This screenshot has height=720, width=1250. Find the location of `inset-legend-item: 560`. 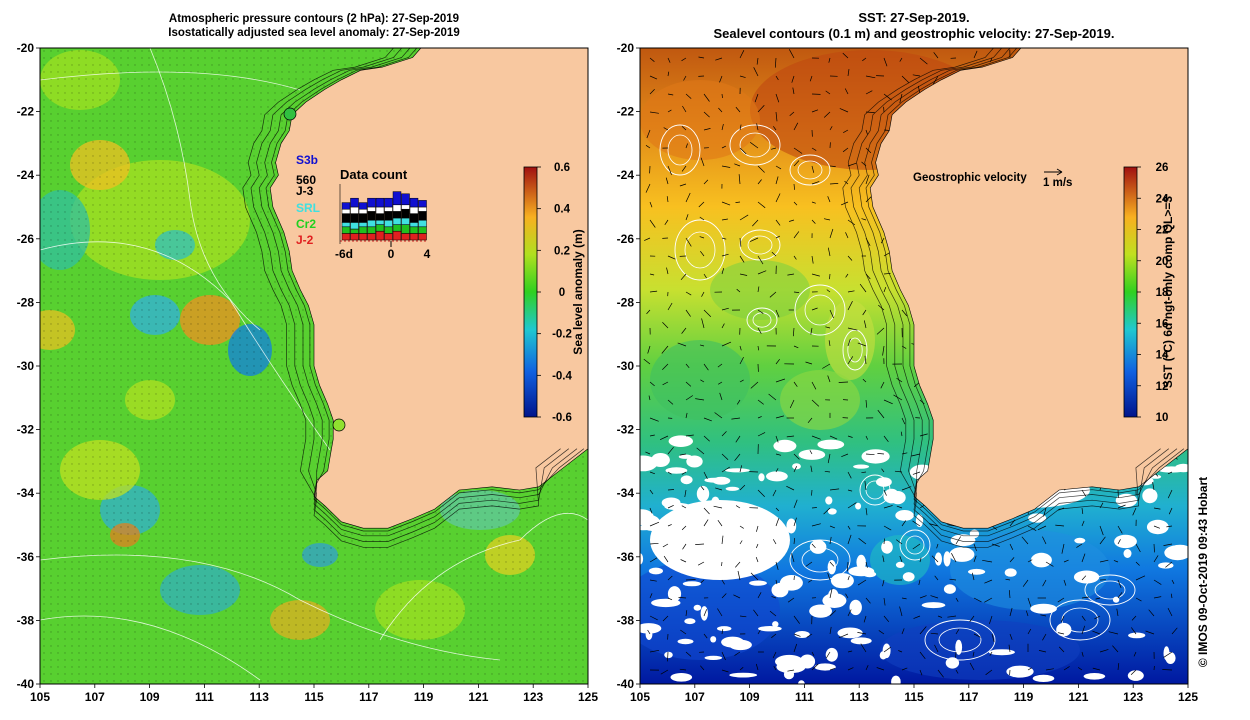

inset-legend-item: 560 is located at coordinates (306, 180).